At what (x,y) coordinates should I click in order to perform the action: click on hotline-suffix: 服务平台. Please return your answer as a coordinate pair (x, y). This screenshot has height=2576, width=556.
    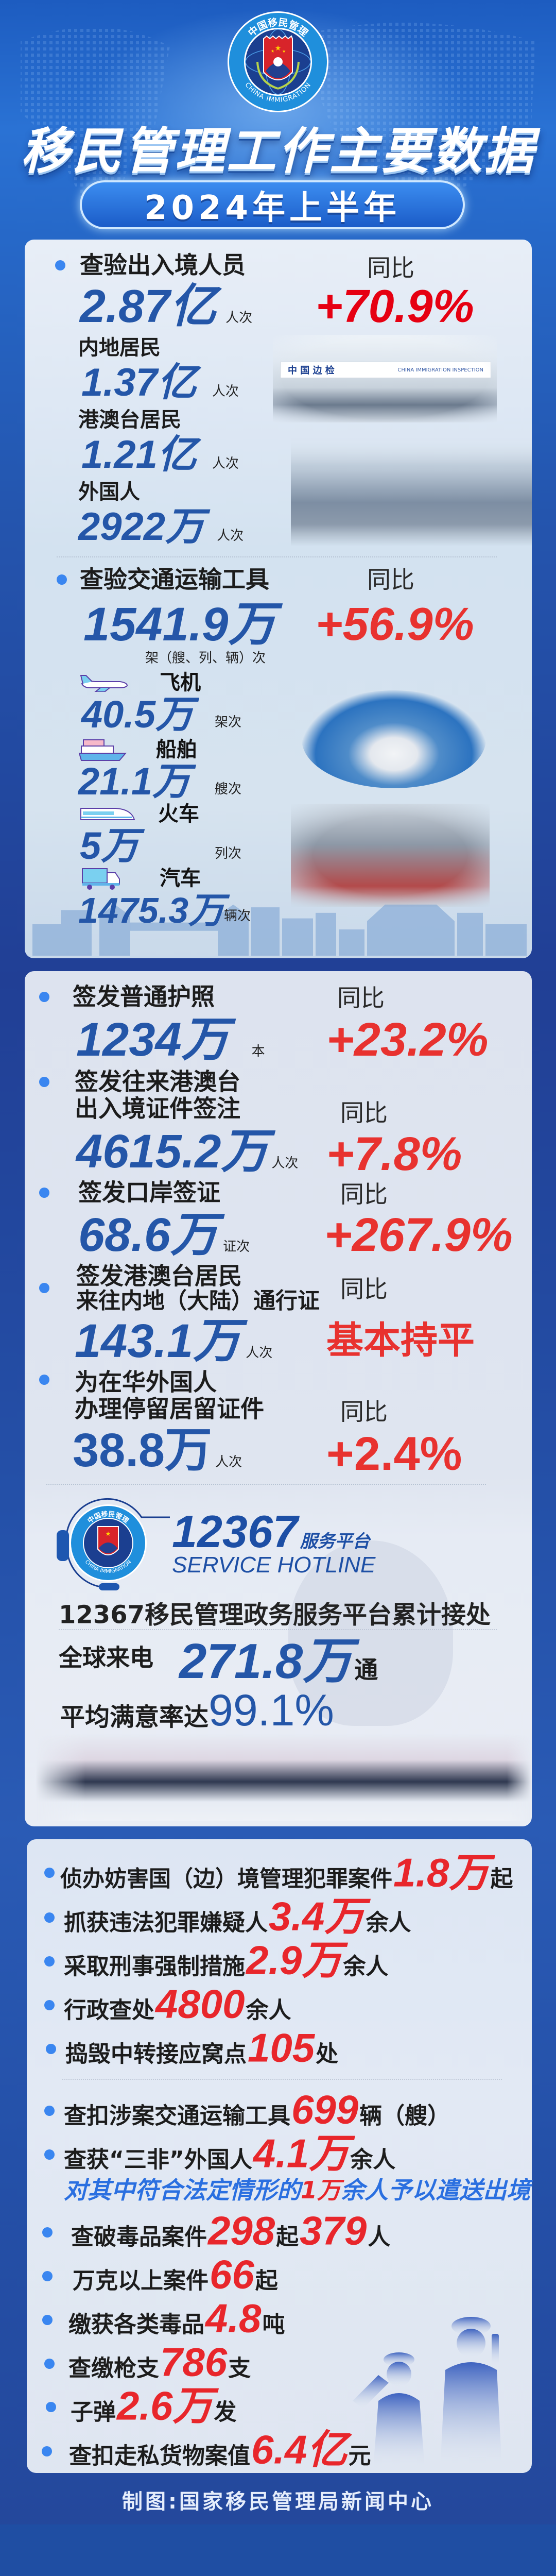
    Looking at the image, I should click on (335, 1541).